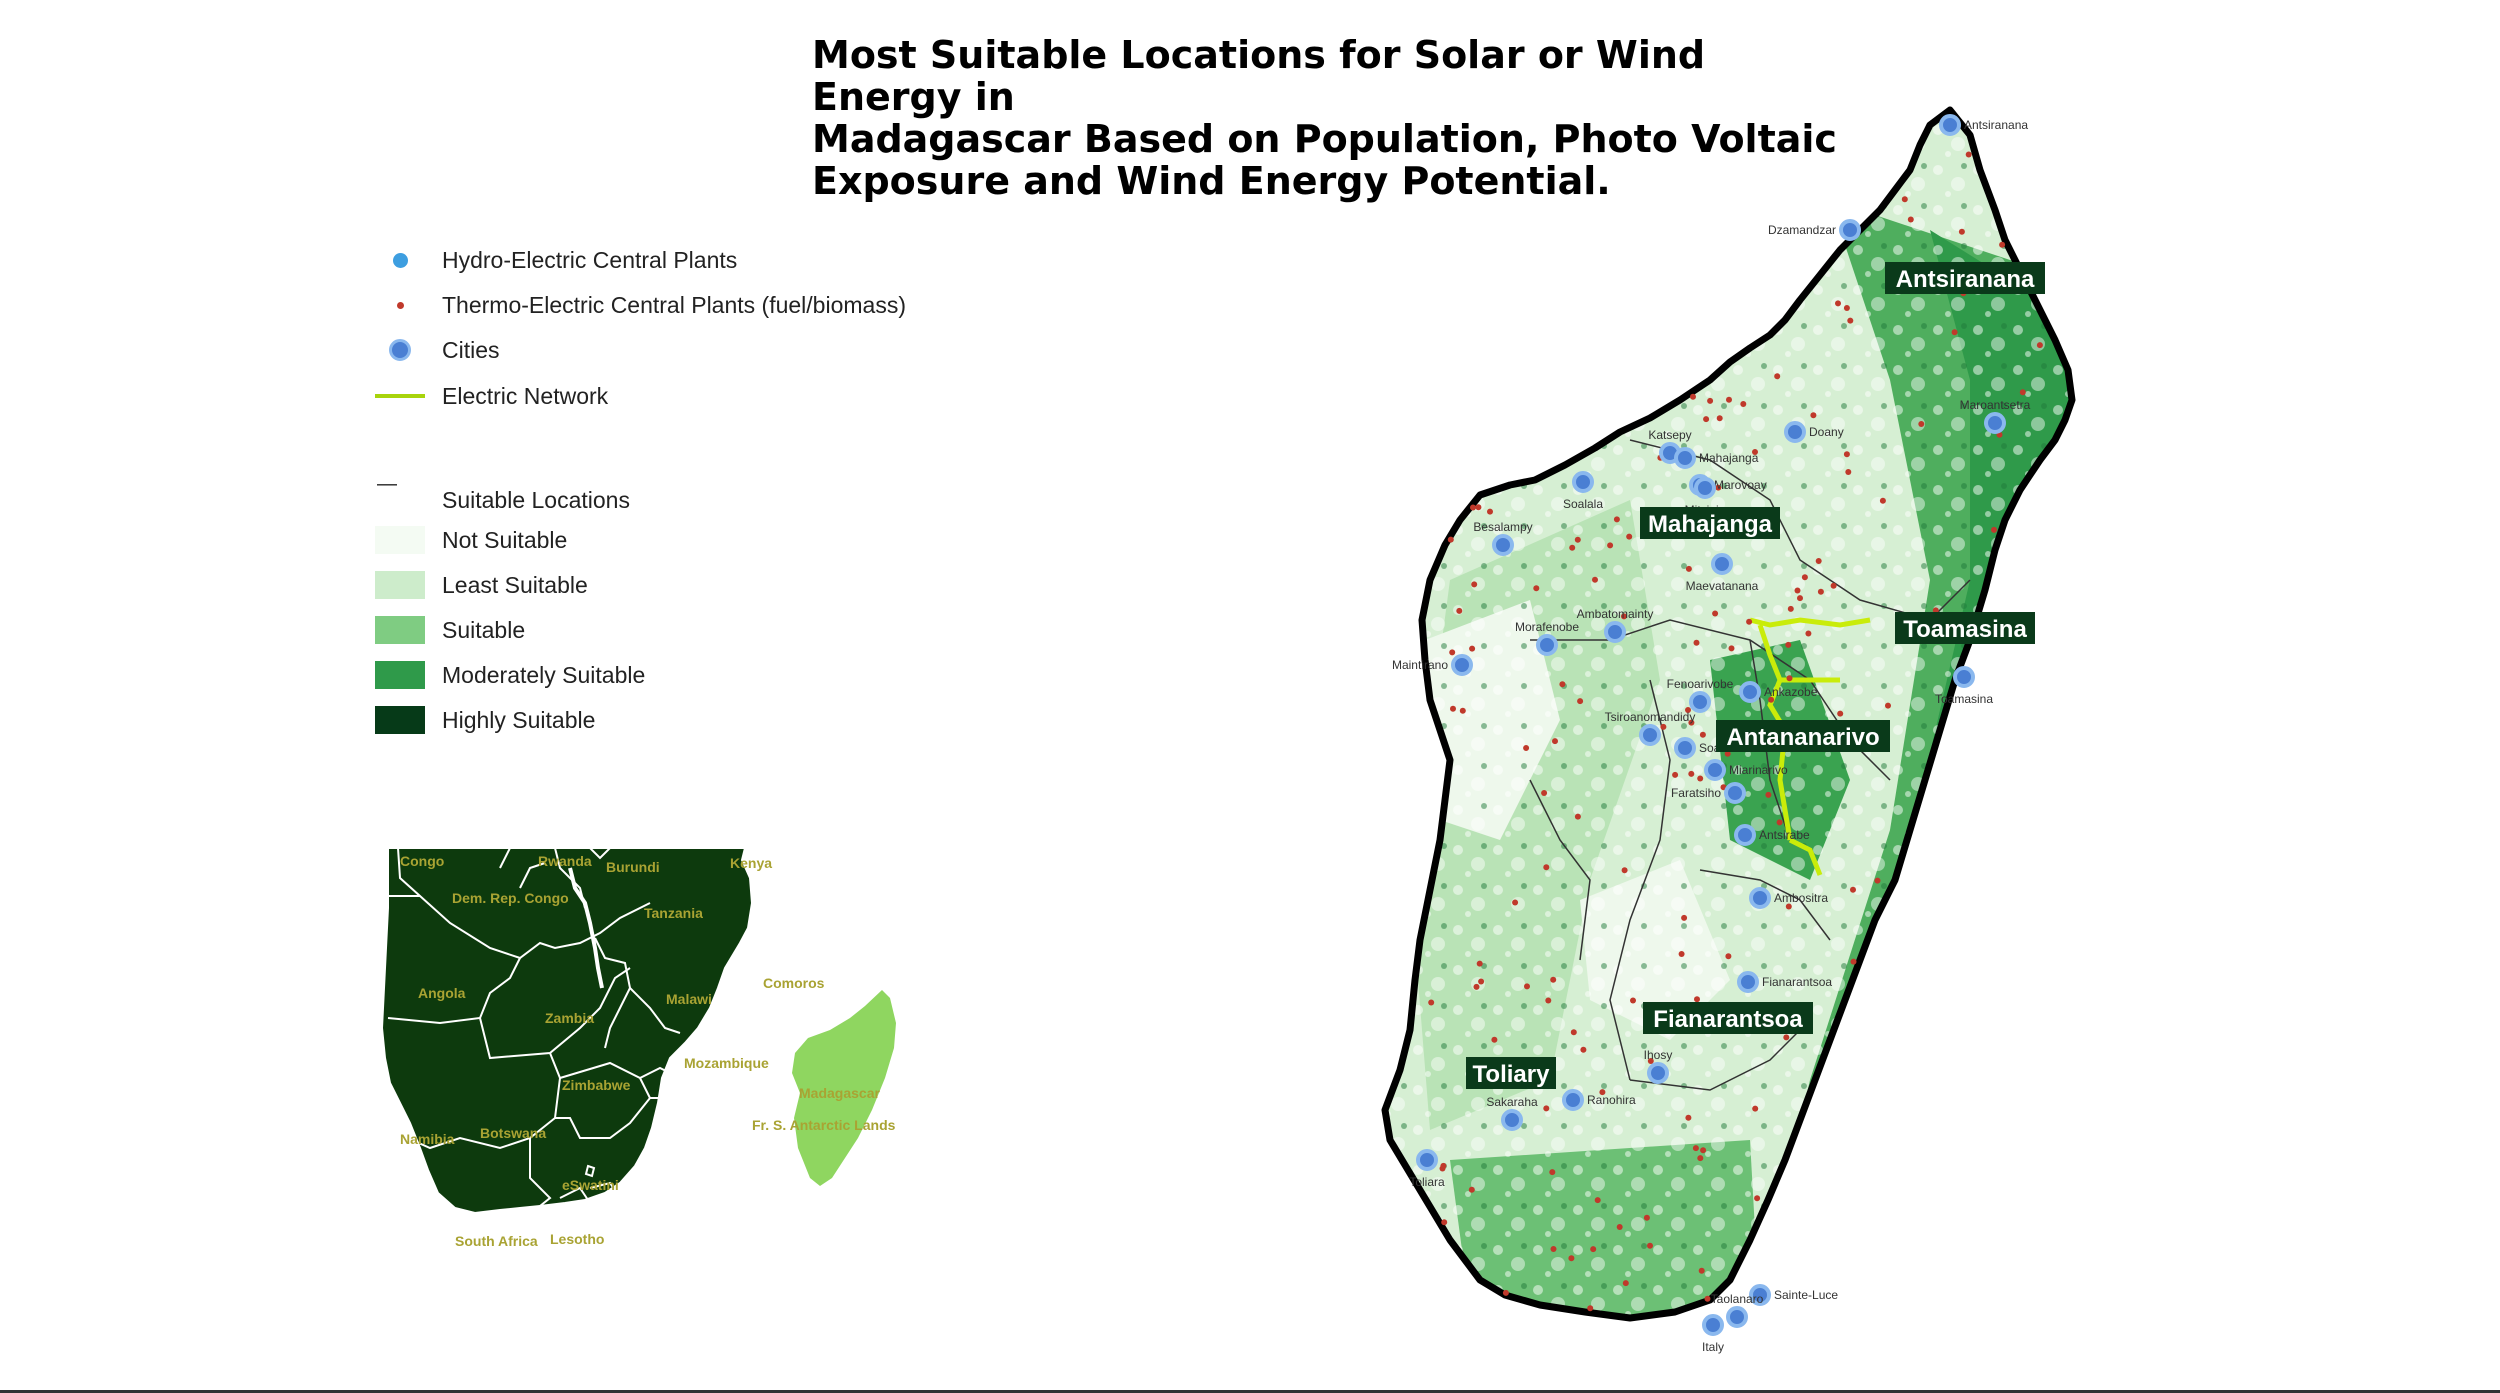 The height and width of the screenshot is (1393, 2500). What do you see at coordinates (633, 867) in the screenshot?
I see `inset-label-burundi: Burundi` at bounding box center [633, 867].